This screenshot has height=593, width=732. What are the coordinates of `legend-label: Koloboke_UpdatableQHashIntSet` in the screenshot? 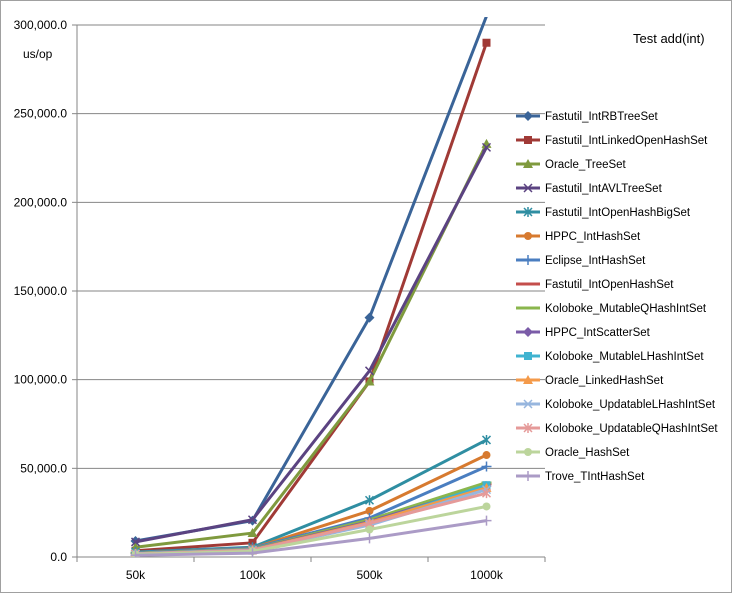 It's located at (631, 429).